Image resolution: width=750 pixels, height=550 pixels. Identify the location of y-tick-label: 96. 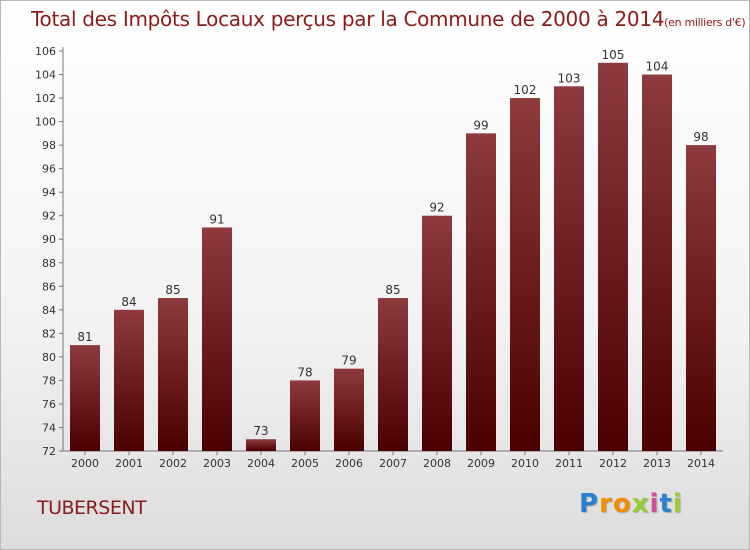
(49, 169).